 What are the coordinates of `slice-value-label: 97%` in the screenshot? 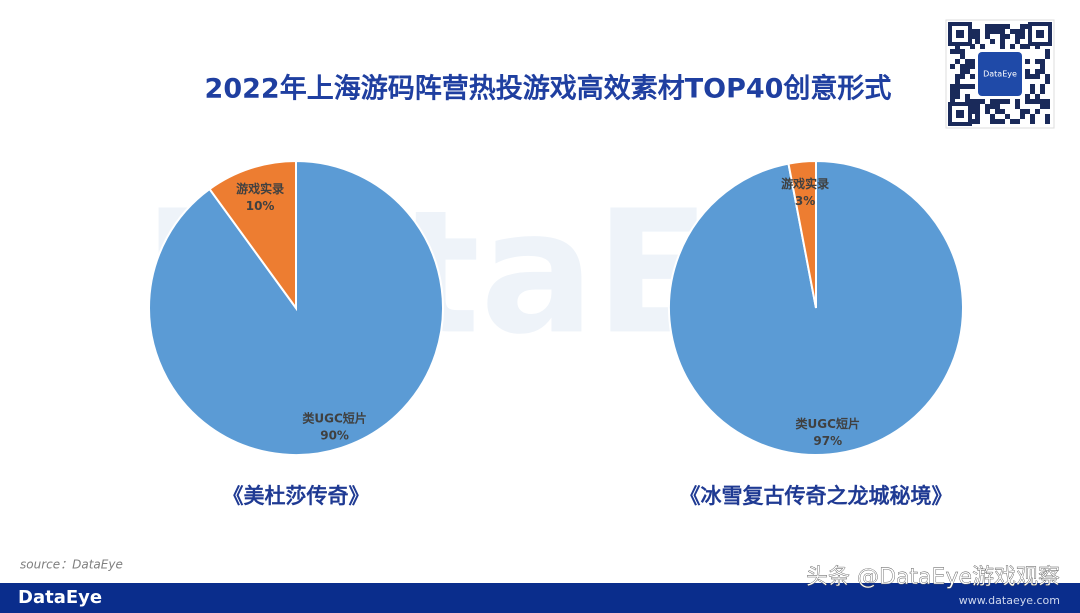 It's located at (827, 441).